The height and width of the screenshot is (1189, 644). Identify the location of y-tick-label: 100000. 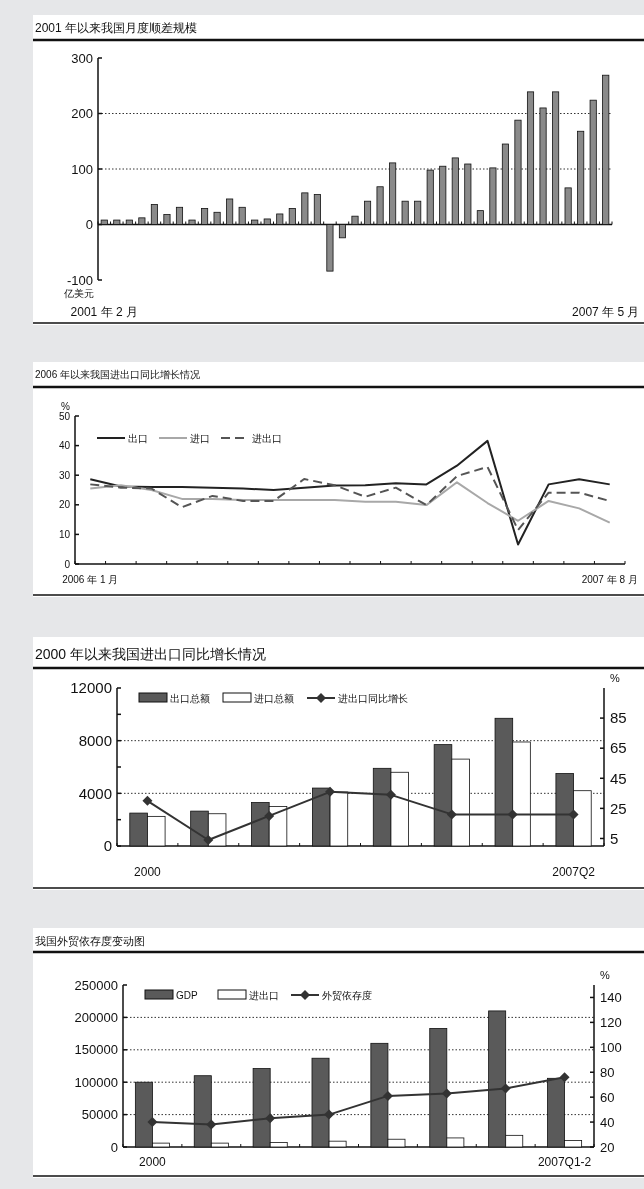
(96, 1082).